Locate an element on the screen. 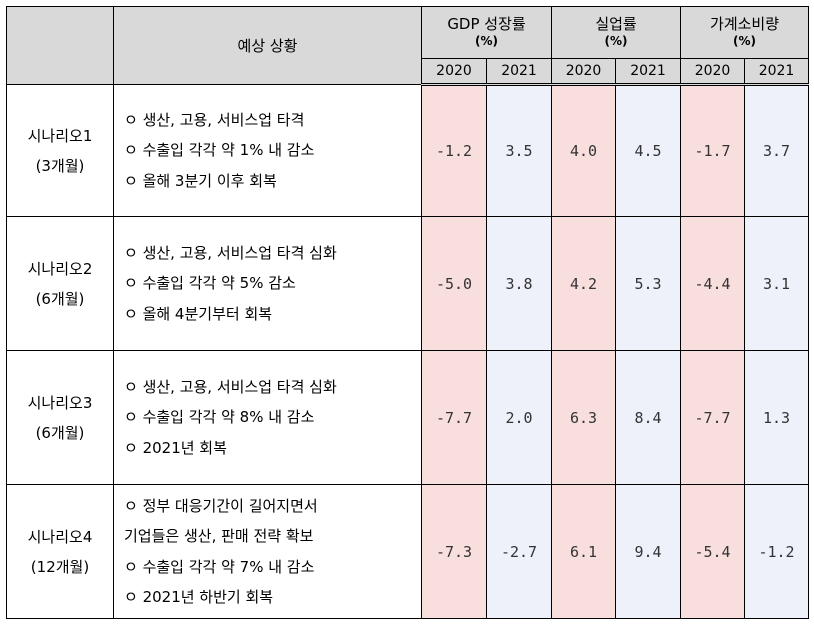 The height and width of the screenshot is (624, 814). scenario-name: 시나리오3 is located at coordinates (60, 402).